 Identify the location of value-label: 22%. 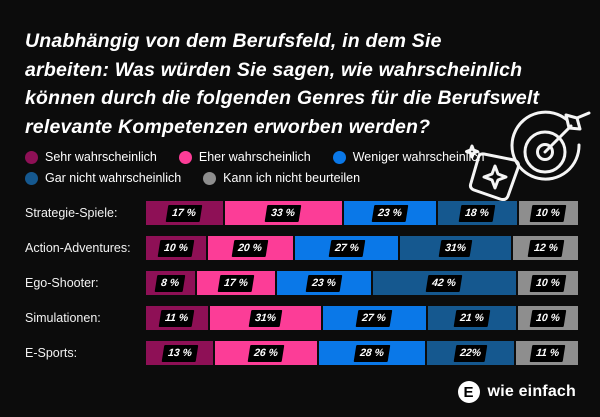
(470, 353).